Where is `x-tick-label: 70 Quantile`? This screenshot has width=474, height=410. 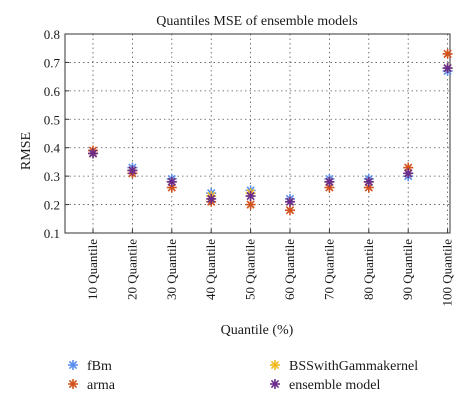 x-tick-label: 70 Quantile is located at coordinates (328, 269).